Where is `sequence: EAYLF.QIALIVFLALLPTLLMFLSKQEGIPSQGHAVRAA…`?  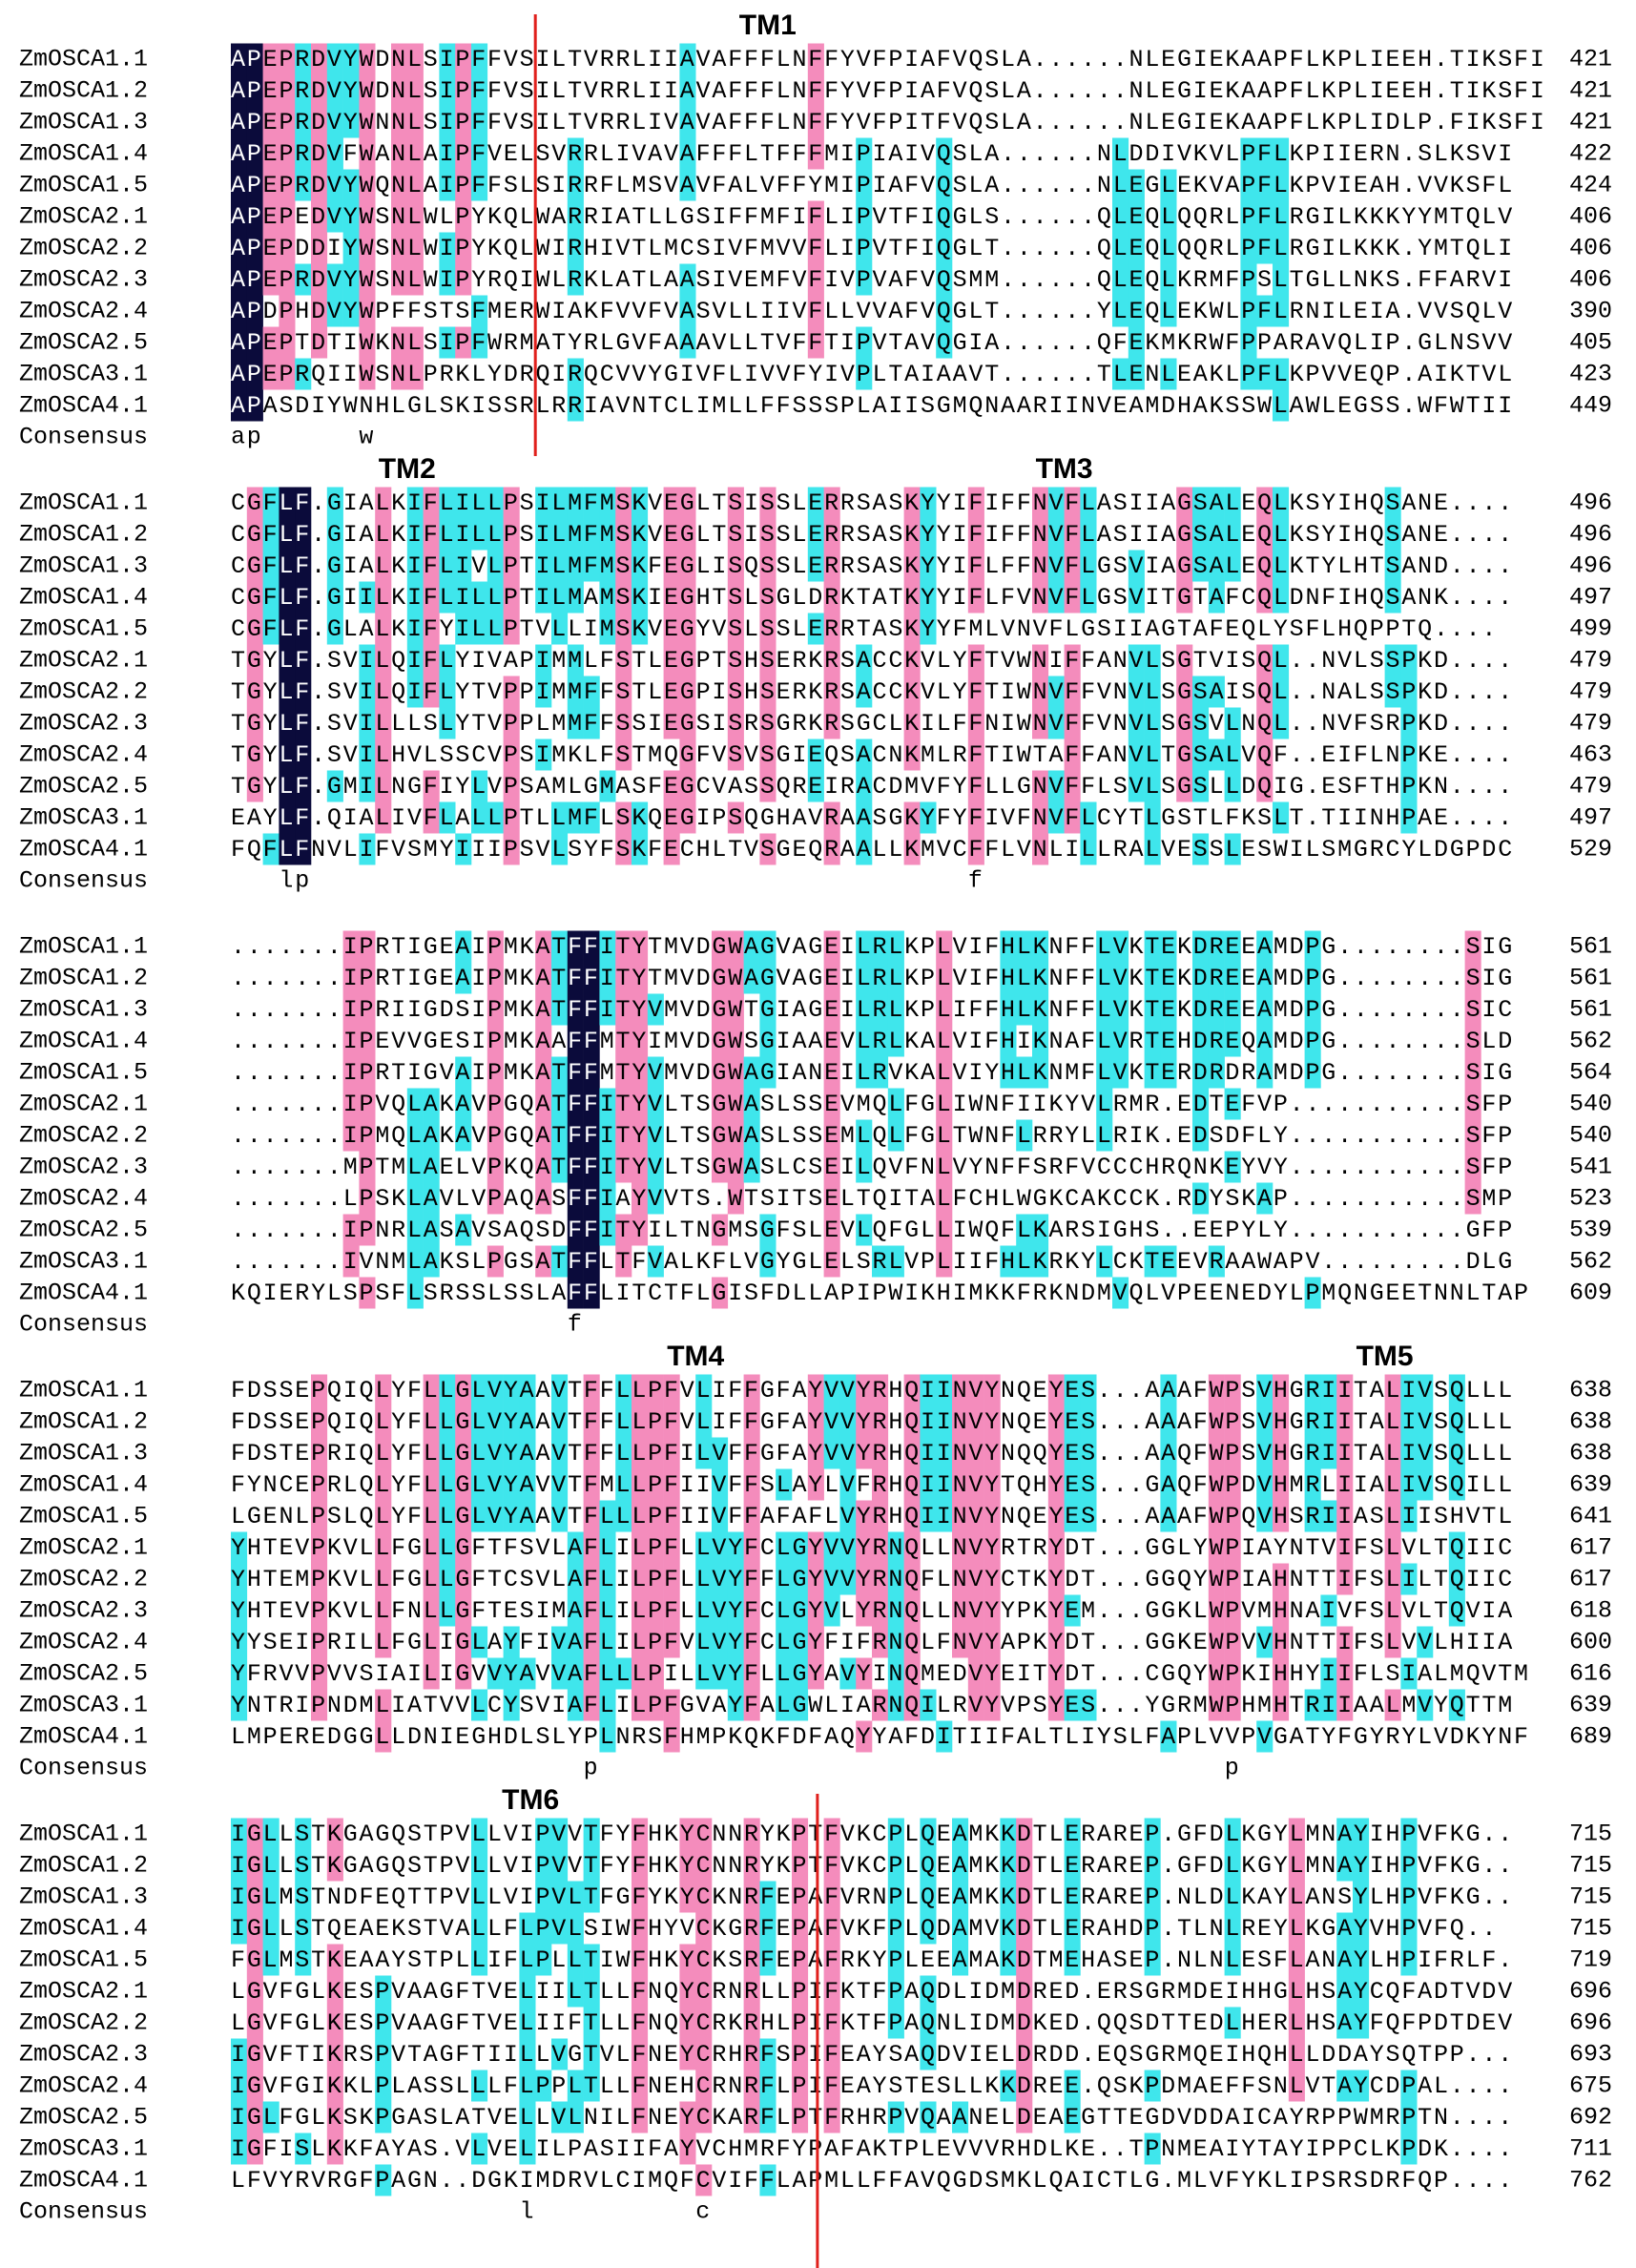 sequence: EAYLF.QIALIVFLALLPTLLMFLSKQEGIPSQGHAVRAA… is located at coordinates (872, 818).